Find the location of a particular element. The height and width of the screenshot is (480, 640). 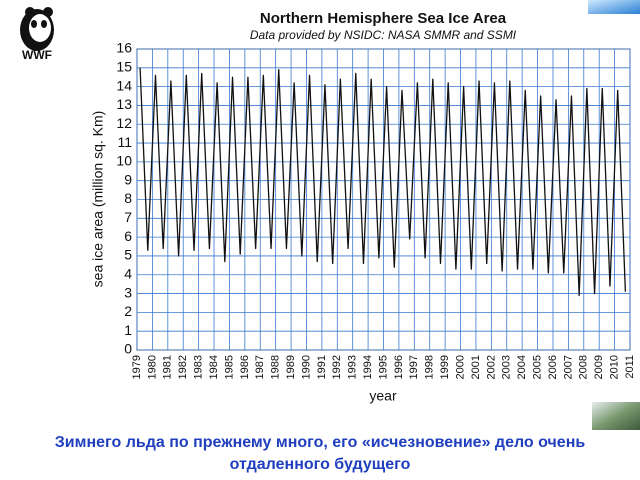

x-tick-label: 2010 is located at coordinates (615, 367).